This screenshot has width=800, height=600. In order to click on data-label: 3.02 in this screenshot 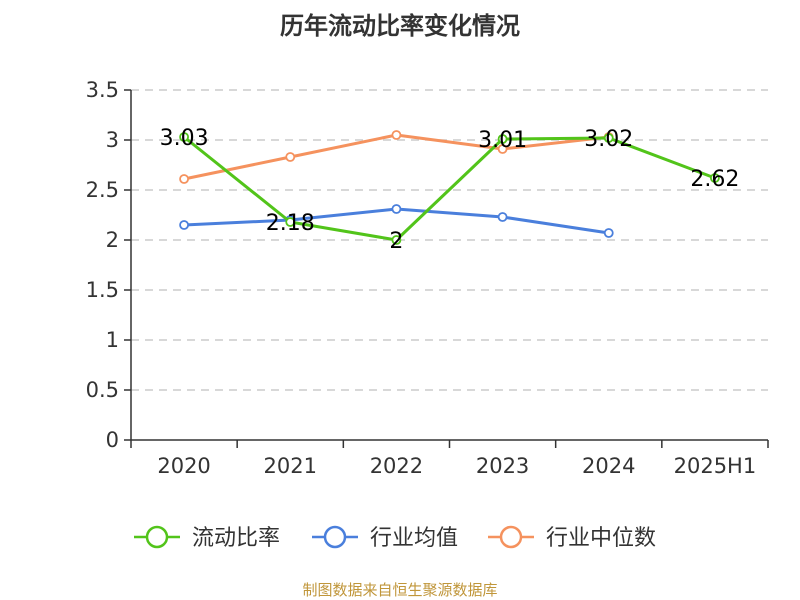, I will do `click(608, 139)`.